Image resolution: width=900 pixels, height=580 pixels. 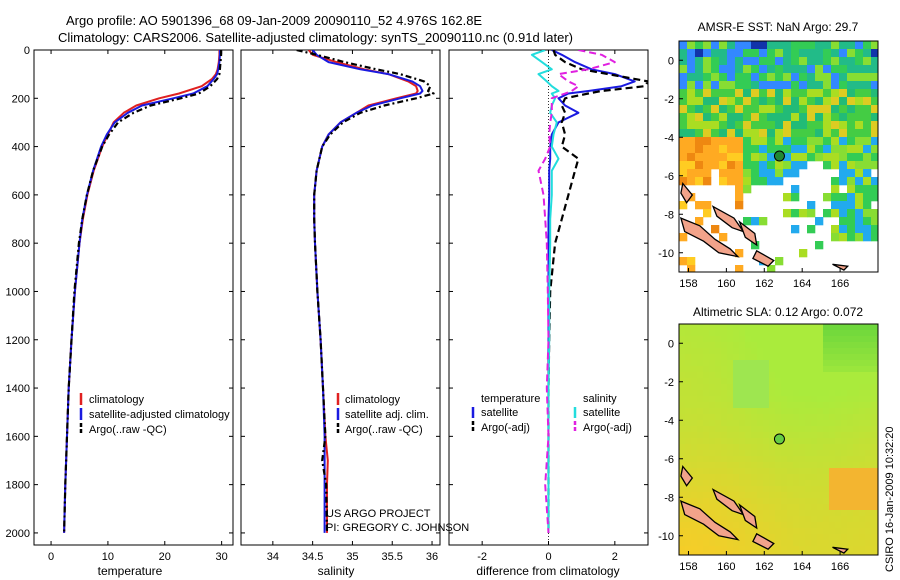 What do you see at coordinates (387, 415) in the screenshot?
I see `legend-label-satellite: satellite adj. clim.` at bounding box center [387, 415].